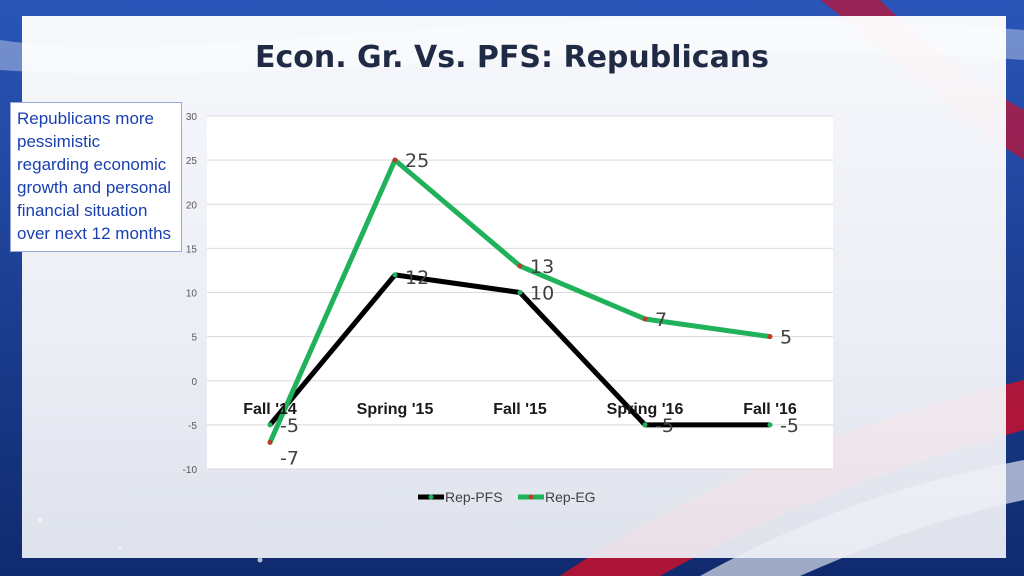 The image size is (1024, 576). I want to click on data-label: 13, so click(542, 267).